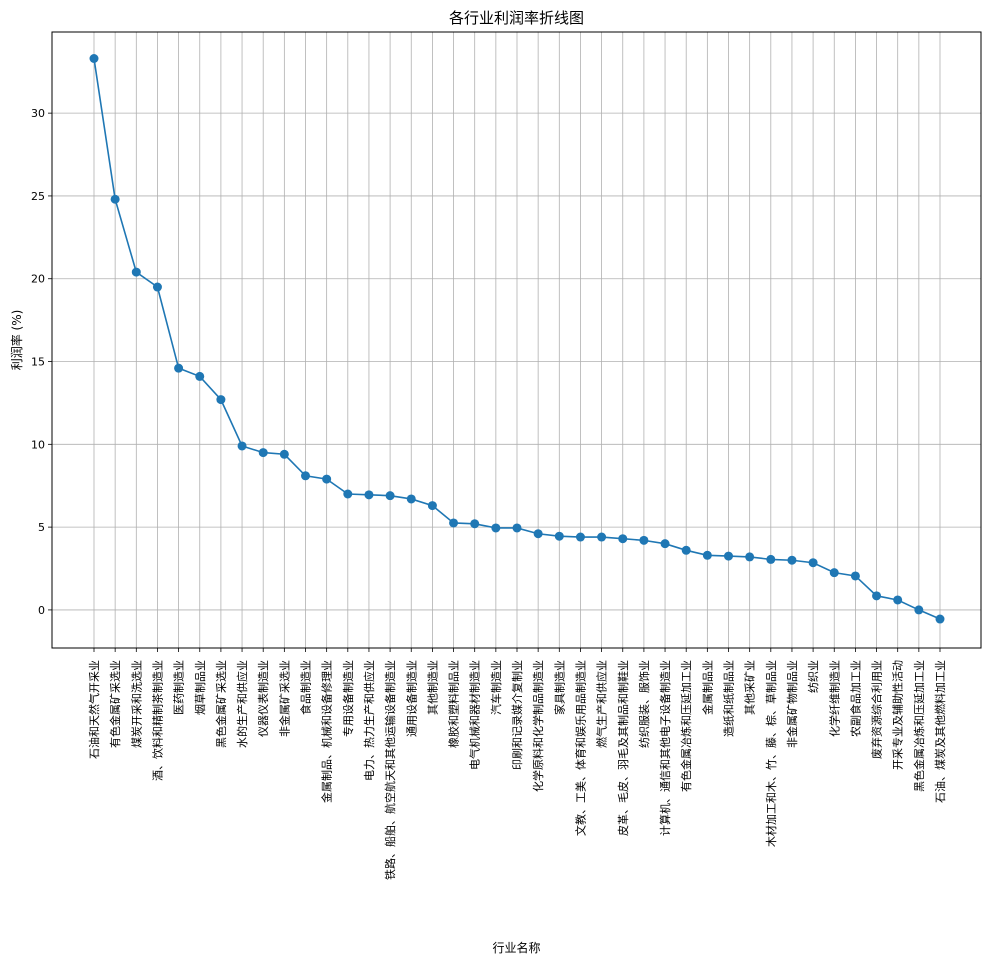 The height and width of the screenshot is (964, 992). What do you see at coordinates (242, 704) in the screenshot?
I see `x-tick-label: 水的生产和供应业` at bounding box center [242, 704].